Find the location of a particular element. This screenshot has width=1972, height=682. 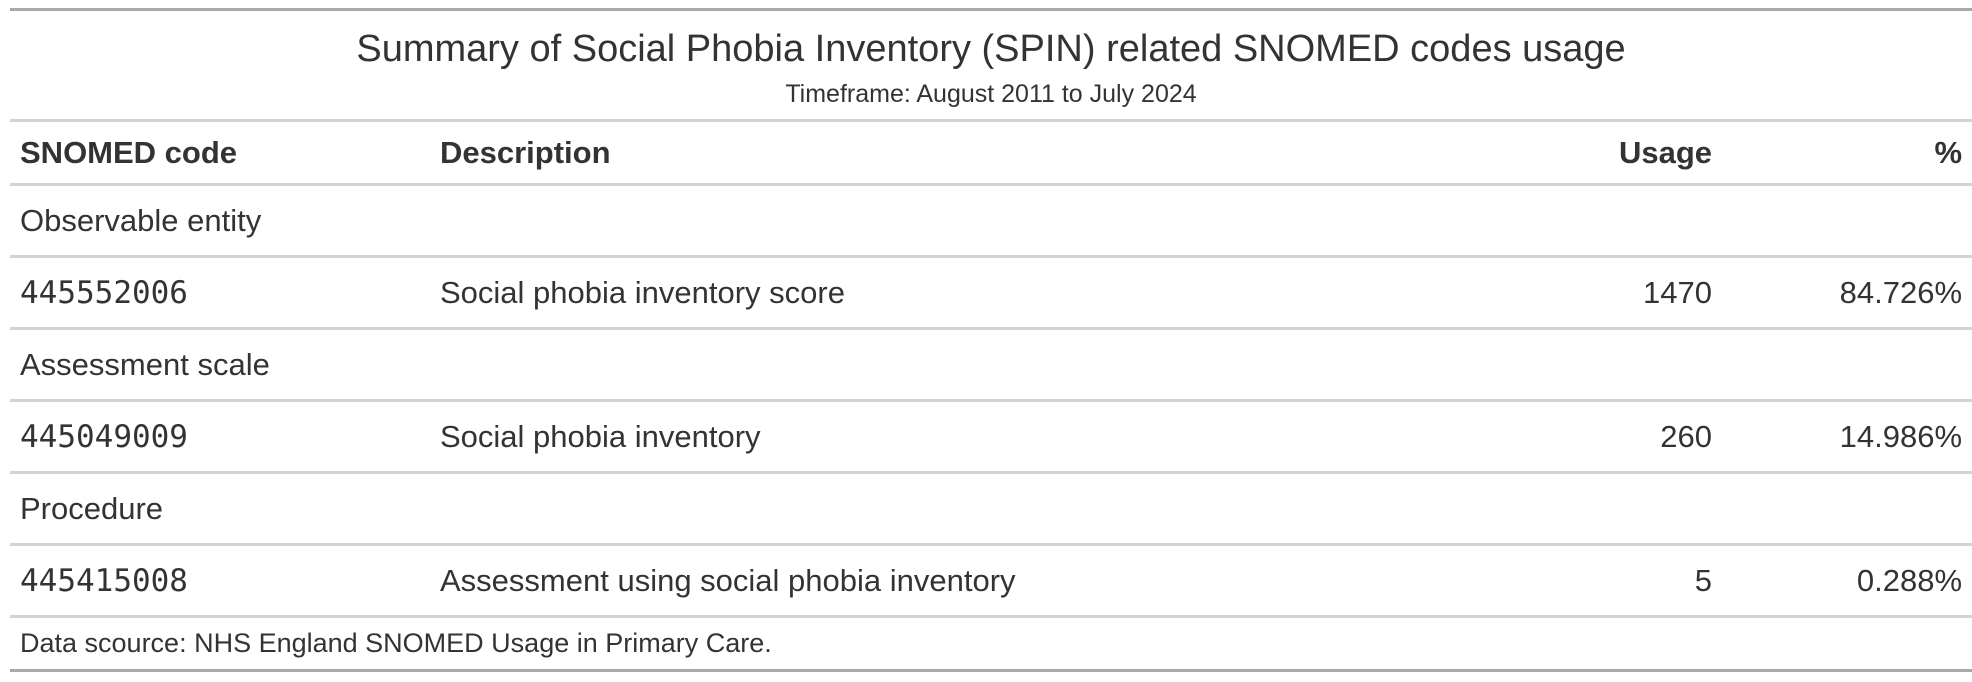

group-row-procedure: Procedure is located at coordinates (991, 509).